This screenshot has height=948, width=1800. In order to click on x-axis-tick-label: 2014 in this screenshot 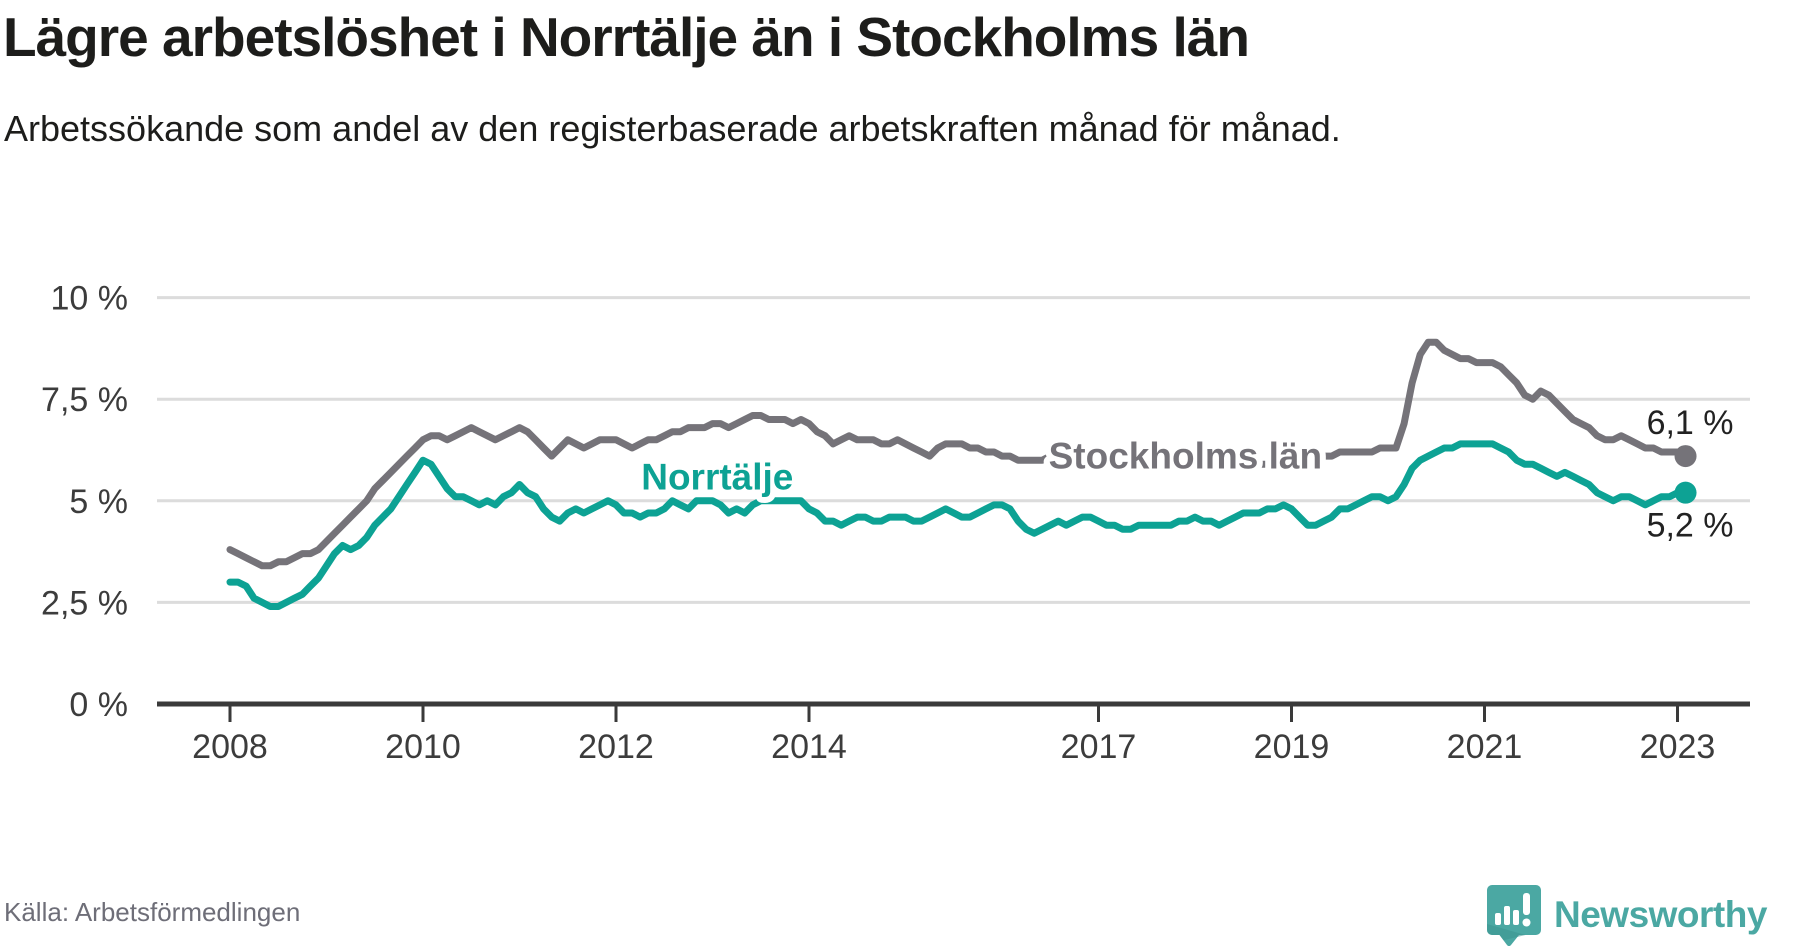, I will do `click(809, 747)`.